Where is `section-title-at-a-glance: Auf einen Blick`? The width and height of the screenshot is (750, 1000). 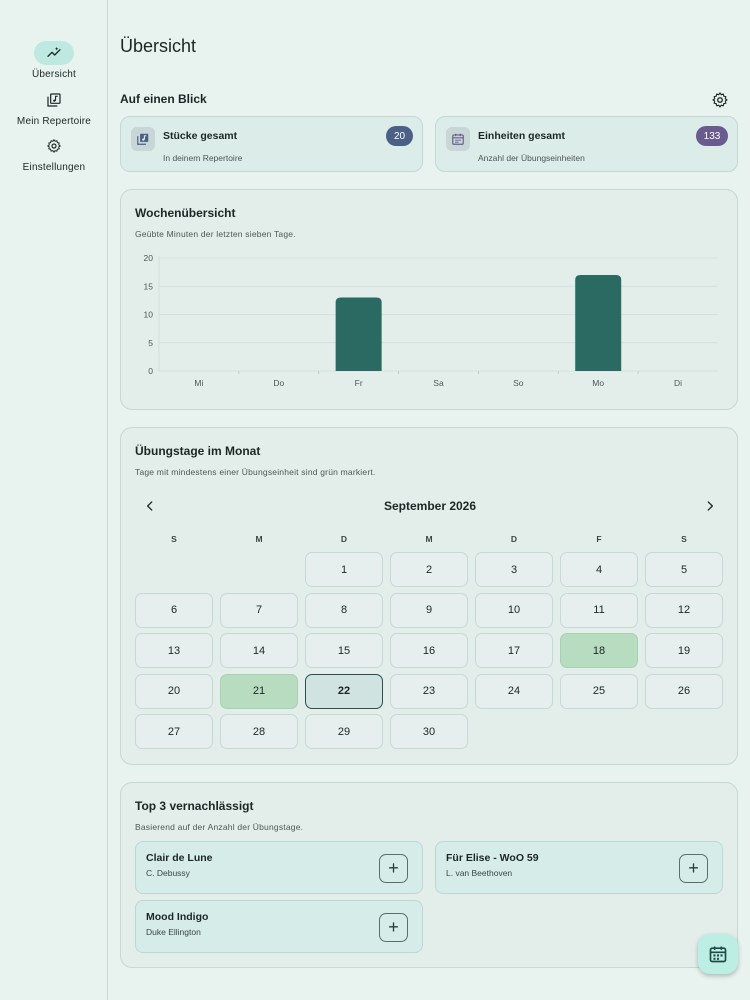
section-title-at-a-glance: Auf einen Blick is located at coordinates (163, 99).